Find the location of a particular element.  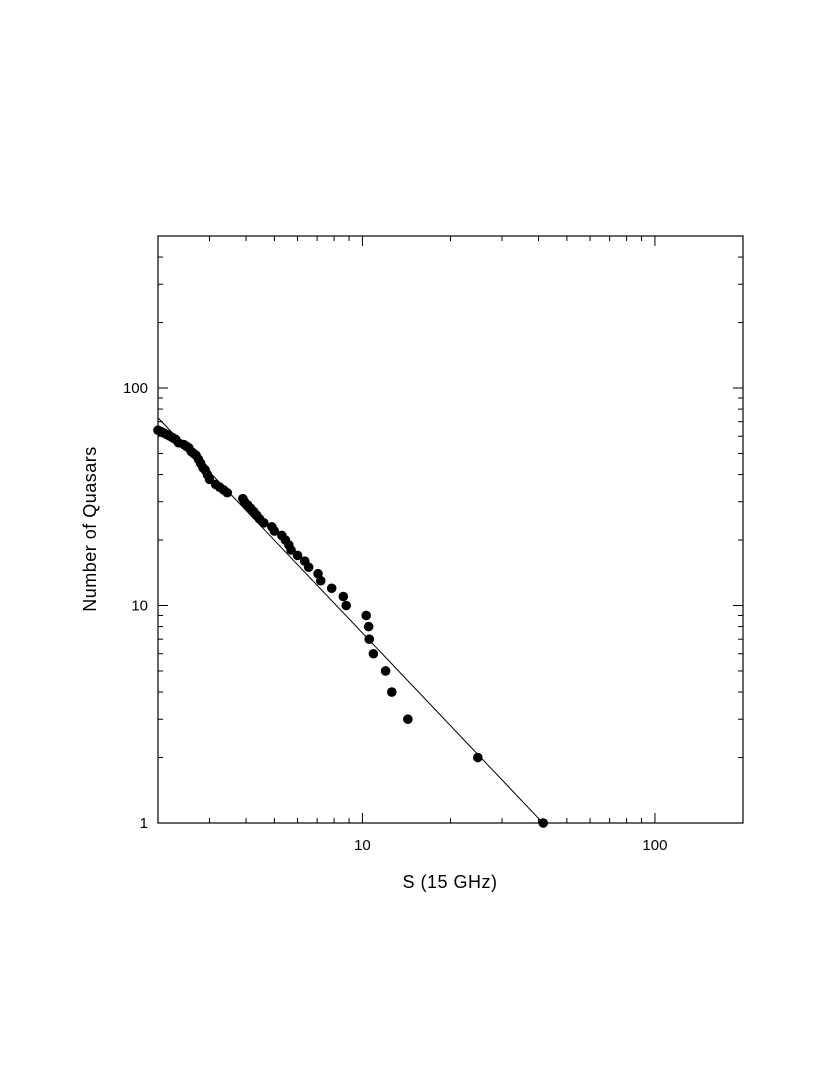

x-axis-title: S (15 GHz) is located at coordinates (449, 882).